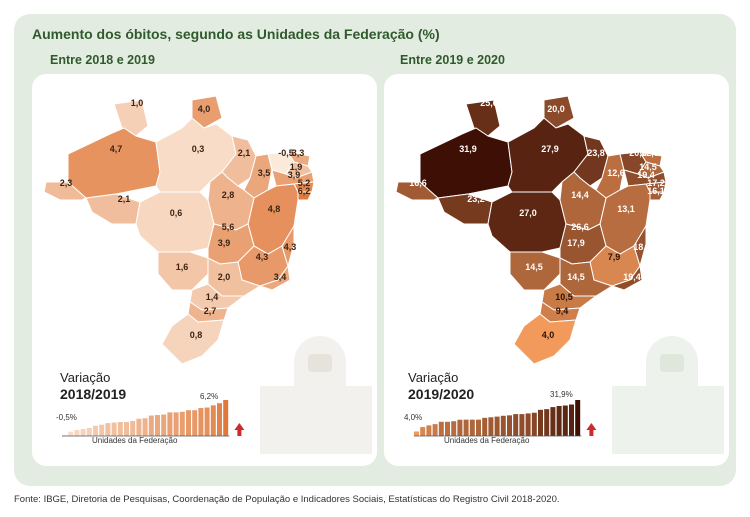 The height and width of the screenshot is (517, 750). What do you see at coordinates (561, 394) in the screenshot?
I see `bar-max-label: 31,9%` at bounding box center [561, 394].